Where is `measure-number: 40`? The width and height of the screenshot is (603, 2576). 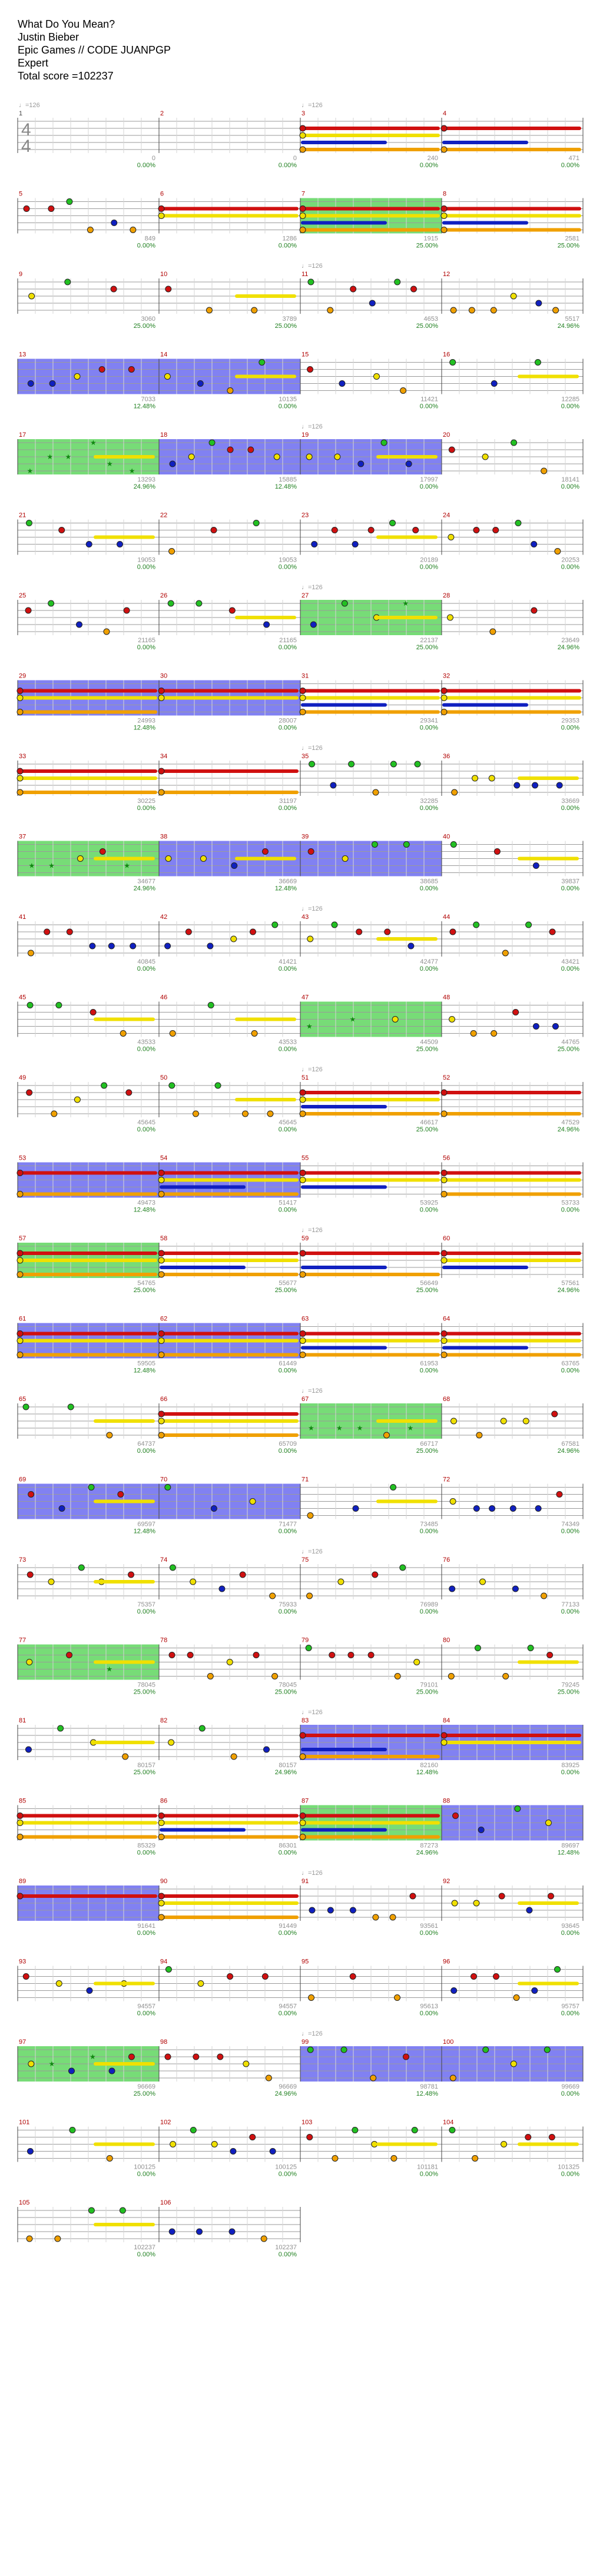
measure-number: 40 is located at coordinates (446, 837).